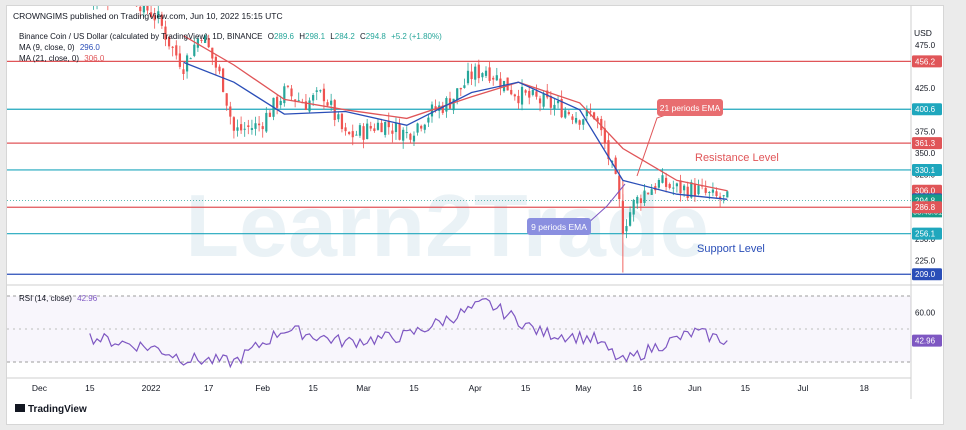 Image resolution: width=966 pixels, height=430 pixels. I want to click on rsi-value-text: 42.96, so click(925, 341).